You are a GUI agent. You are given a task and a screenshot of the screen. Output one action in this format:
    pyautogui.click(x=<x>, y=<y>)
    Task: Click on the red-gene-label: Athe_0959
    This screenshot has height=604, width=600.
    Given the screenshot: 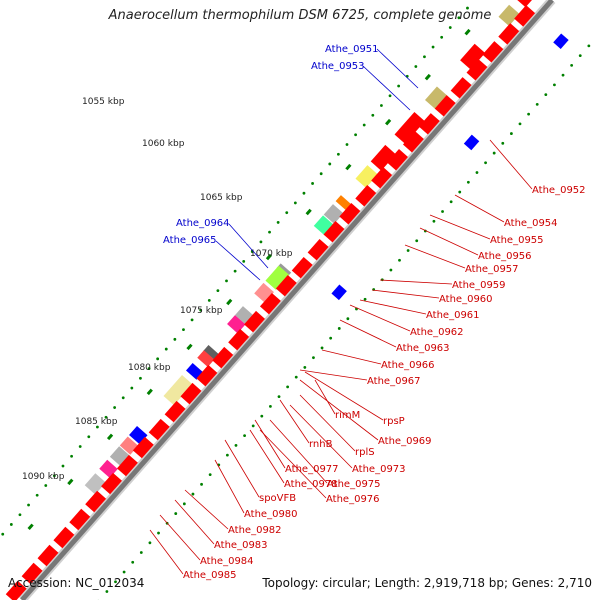 What is the action you would take?
    pyautogui.click(x=479, y=285)
    